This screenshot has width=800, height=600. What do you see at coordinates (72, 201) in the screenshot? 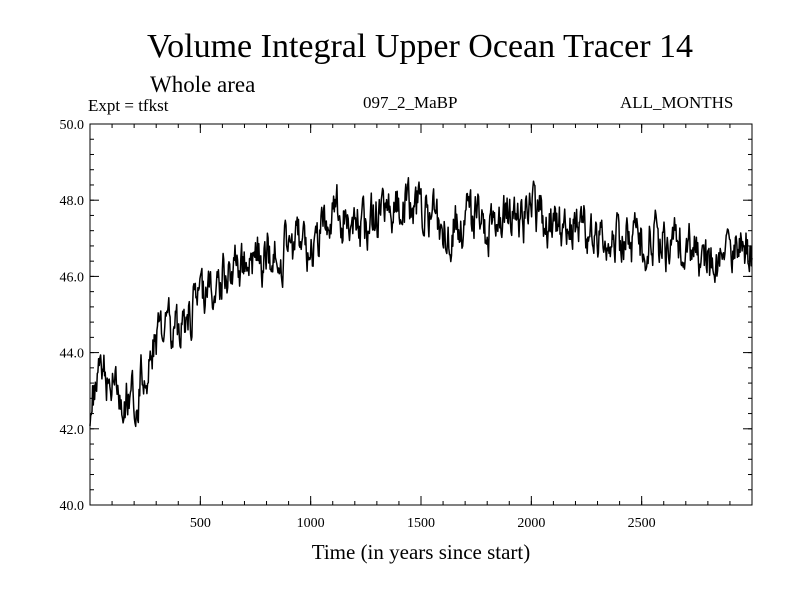
I see `y-tick-label: 48.0` at bounding box center [72, 201].